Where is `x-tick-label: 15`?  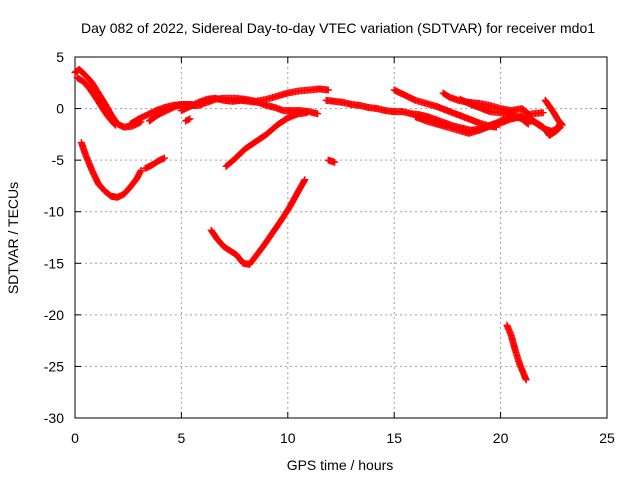
x-tick-label: 15 is located at coordinates (394, 438).